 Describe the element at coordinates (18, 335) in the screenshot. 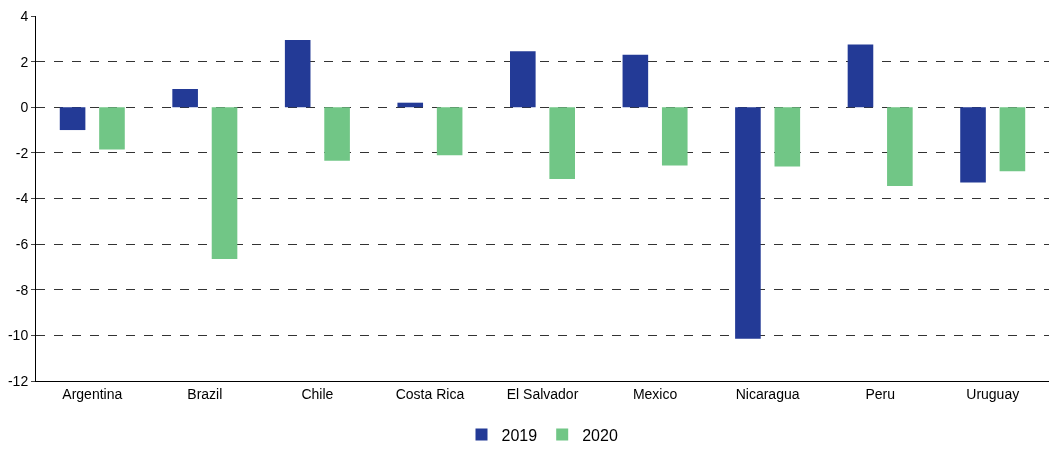

I see `y-tick-label: -10` at that location.